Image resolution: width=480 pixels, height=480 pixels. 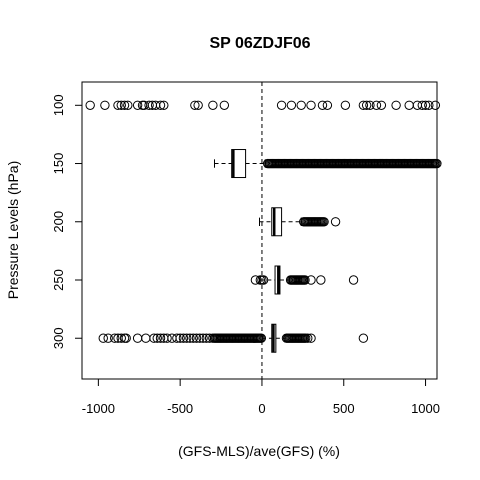 I want to click on y-tick-label: 100, so click(x=58, y=105).